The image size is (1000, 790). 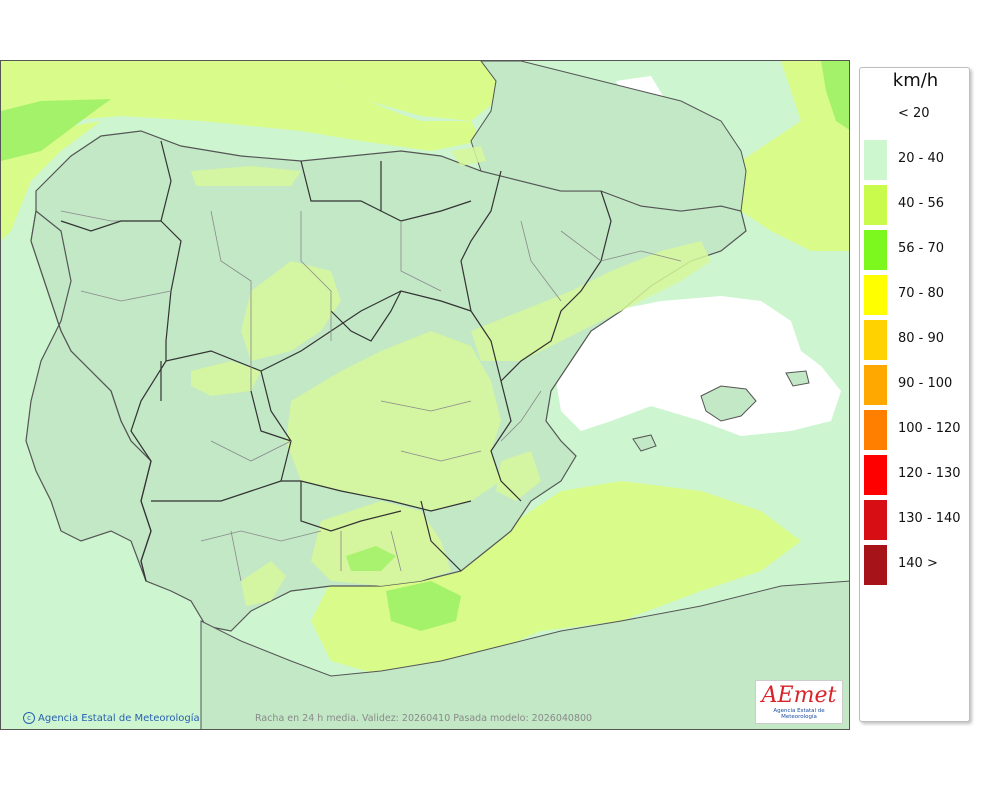 What do you see at coordinates (423, 606) in the screenshot?
I see `gust-zone-alboran-strong` at bounding box center [423, 606].